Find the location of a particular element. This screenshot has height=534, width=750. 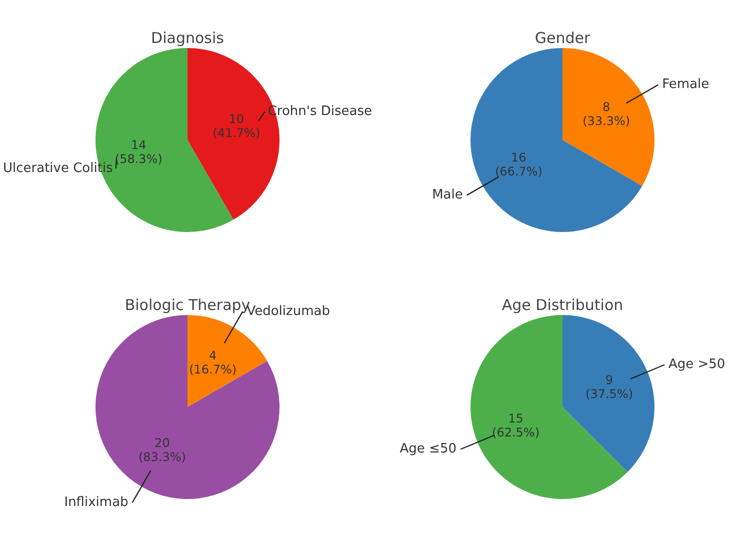

data-label: 9 (37.5%) is located at coordinates (609, 386).